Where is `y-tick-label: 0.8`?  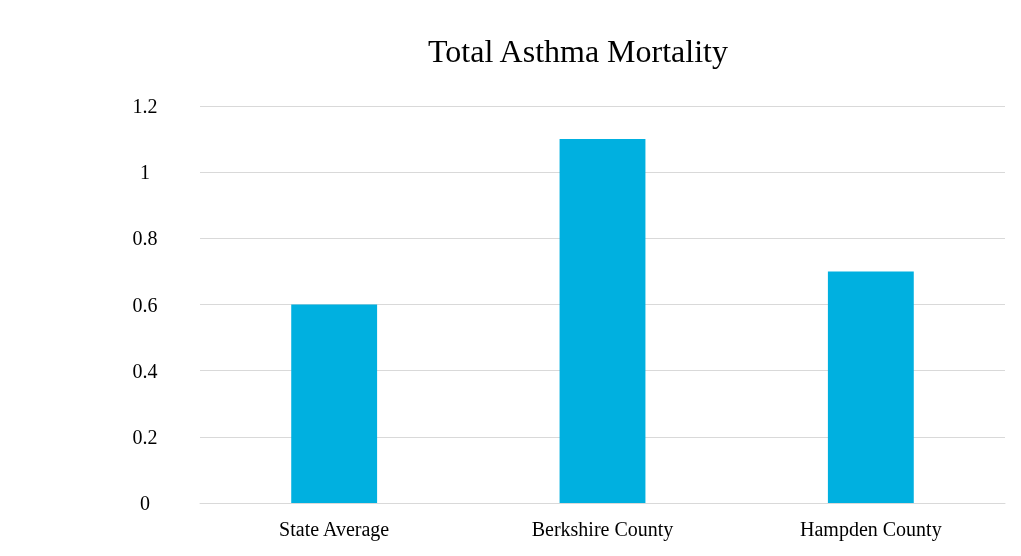
y-tick-label: 0.8 is located at coordinates (145, 238).